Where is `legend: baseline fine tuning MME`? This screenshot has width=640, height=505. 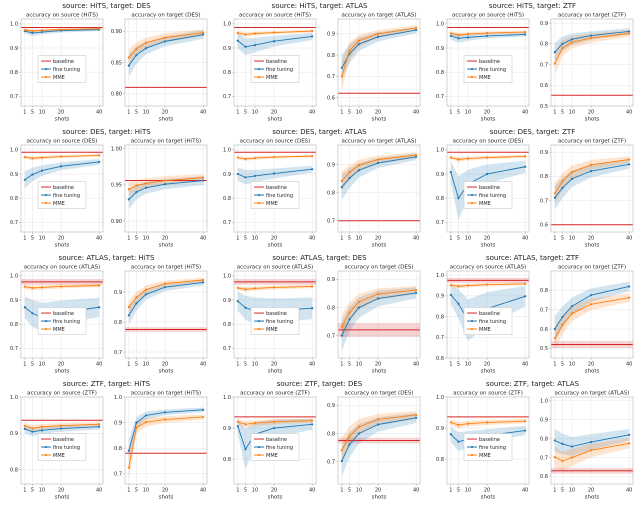
legend: baseline fine tuning MME is located at coordinates (61, 195).